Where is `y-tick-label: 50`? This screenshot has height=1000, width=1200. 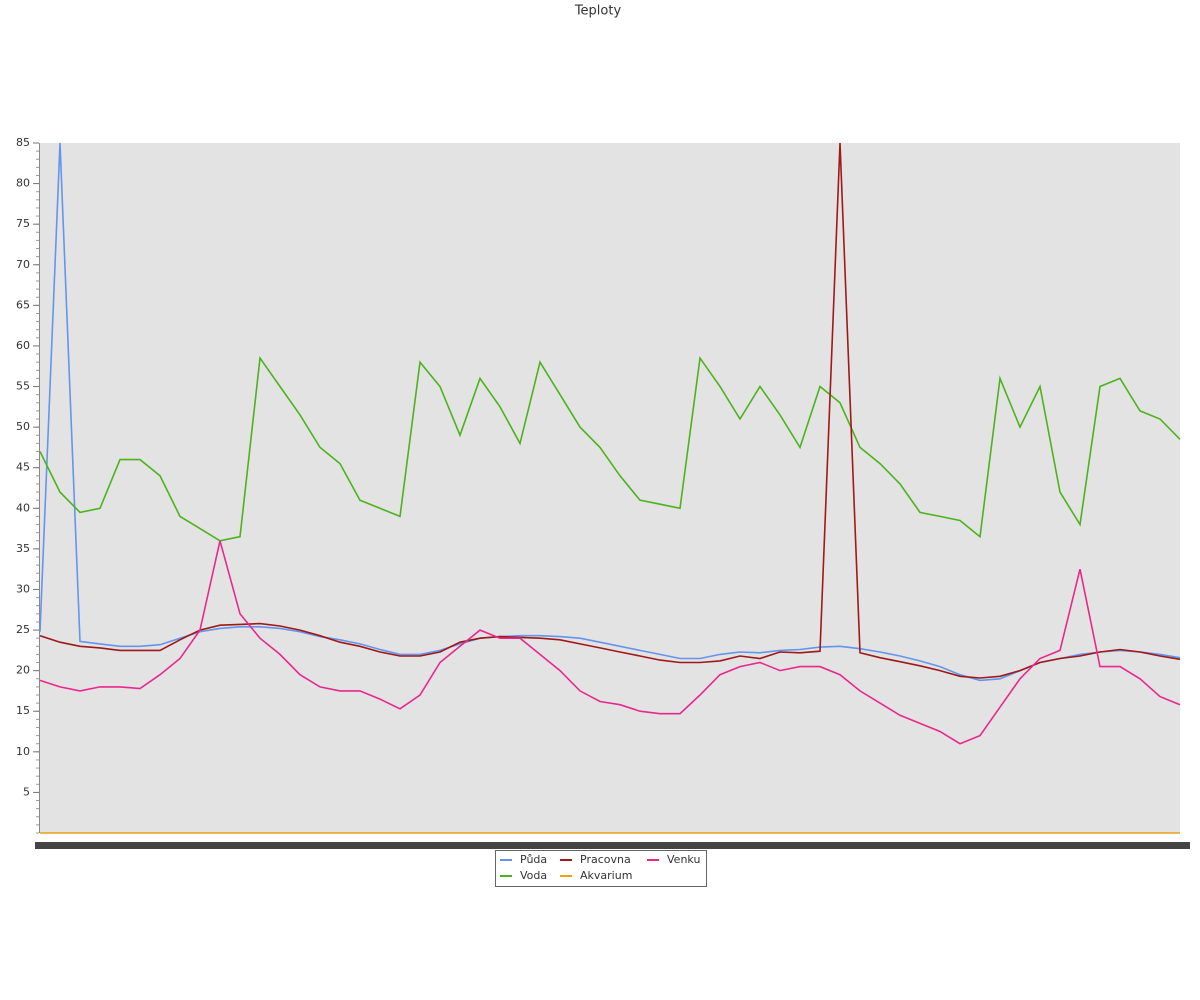
y-tick-label: 50 is located at coordinates (23, 426).